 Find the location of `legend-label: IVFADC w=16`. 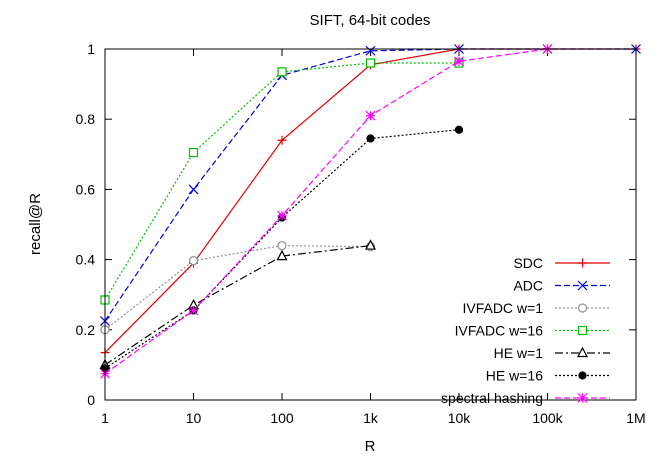

legend-label: IVFADC w=16 is located at coordinates (499, 331).